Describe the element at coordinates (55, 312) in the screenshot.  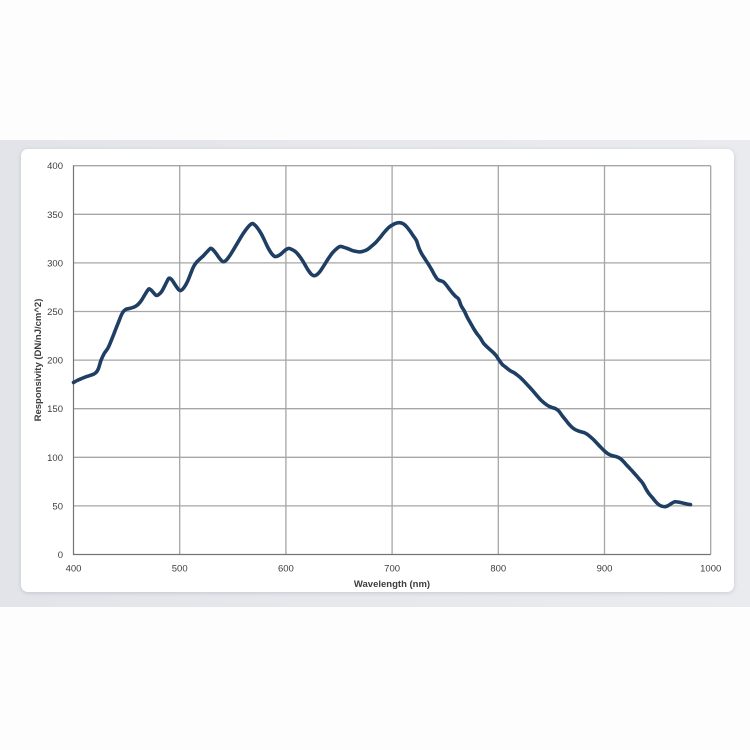
I see `svg-text: 250` at that location.